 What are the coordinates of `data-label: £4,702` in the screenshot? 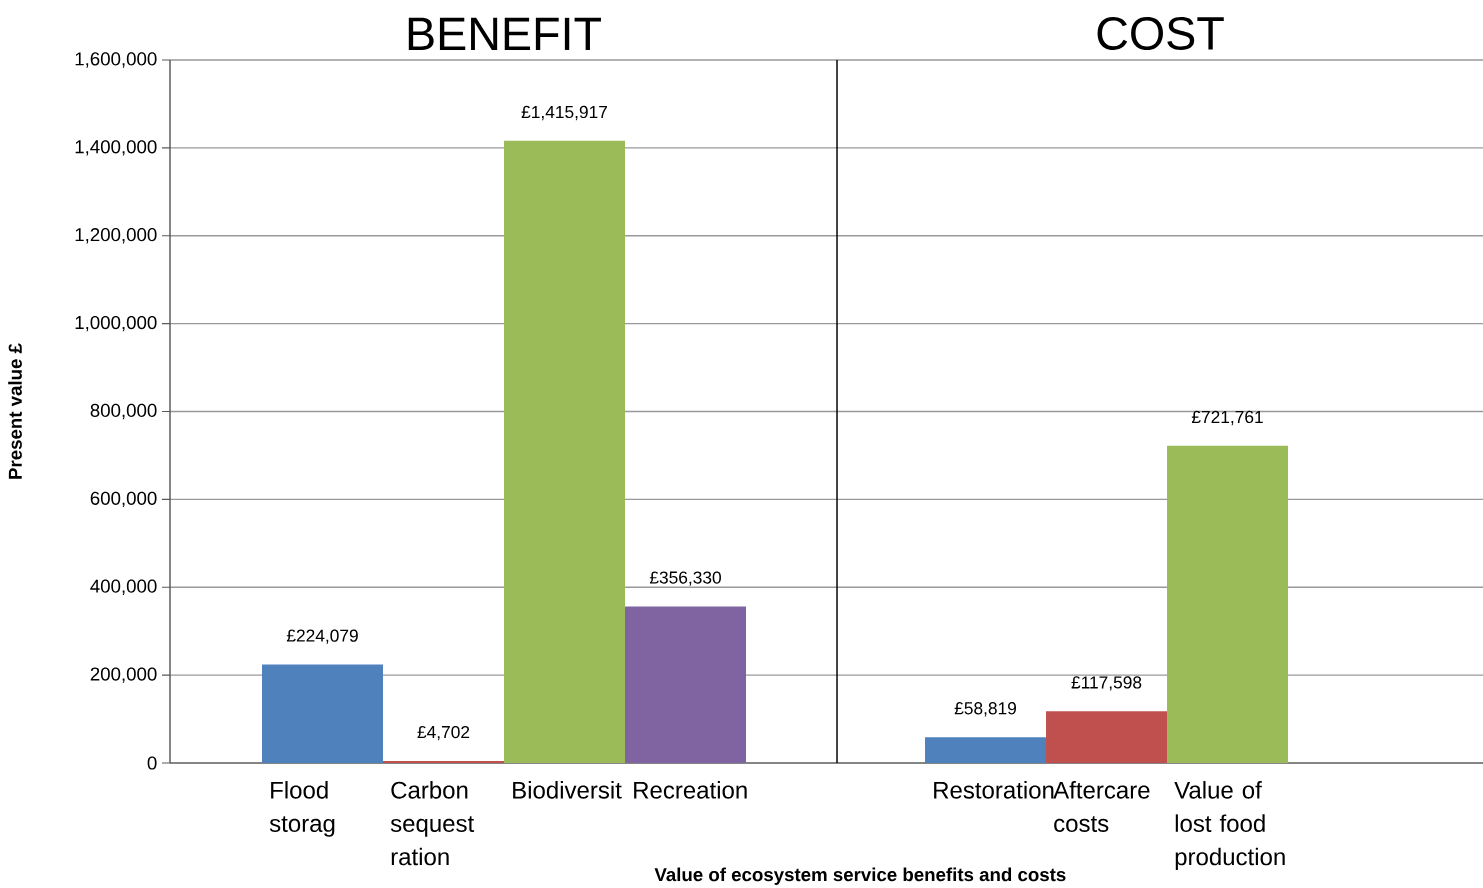 It's located at (443, 733).